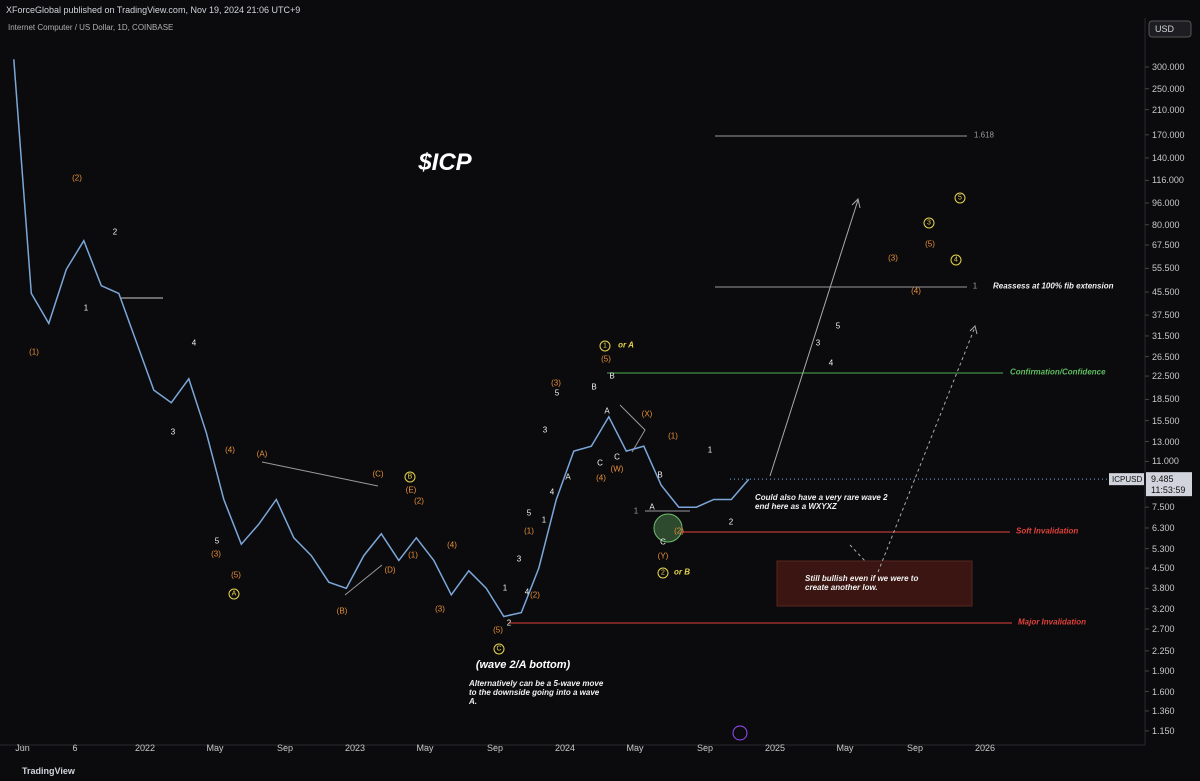  I want to click on annotation: (X), so click(647, 414).